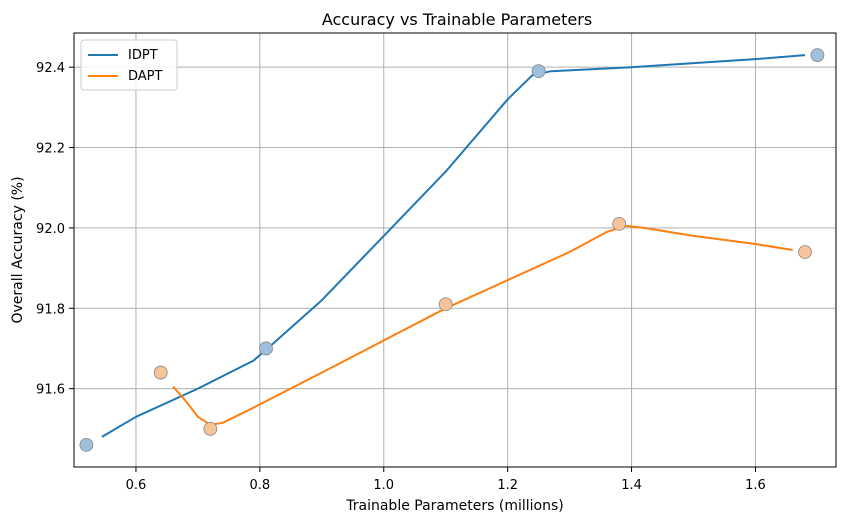 Image resolution: width=848 pixels, height=524 pixels. I want to click on x-tick-label: 1.2, so click(507, 485).